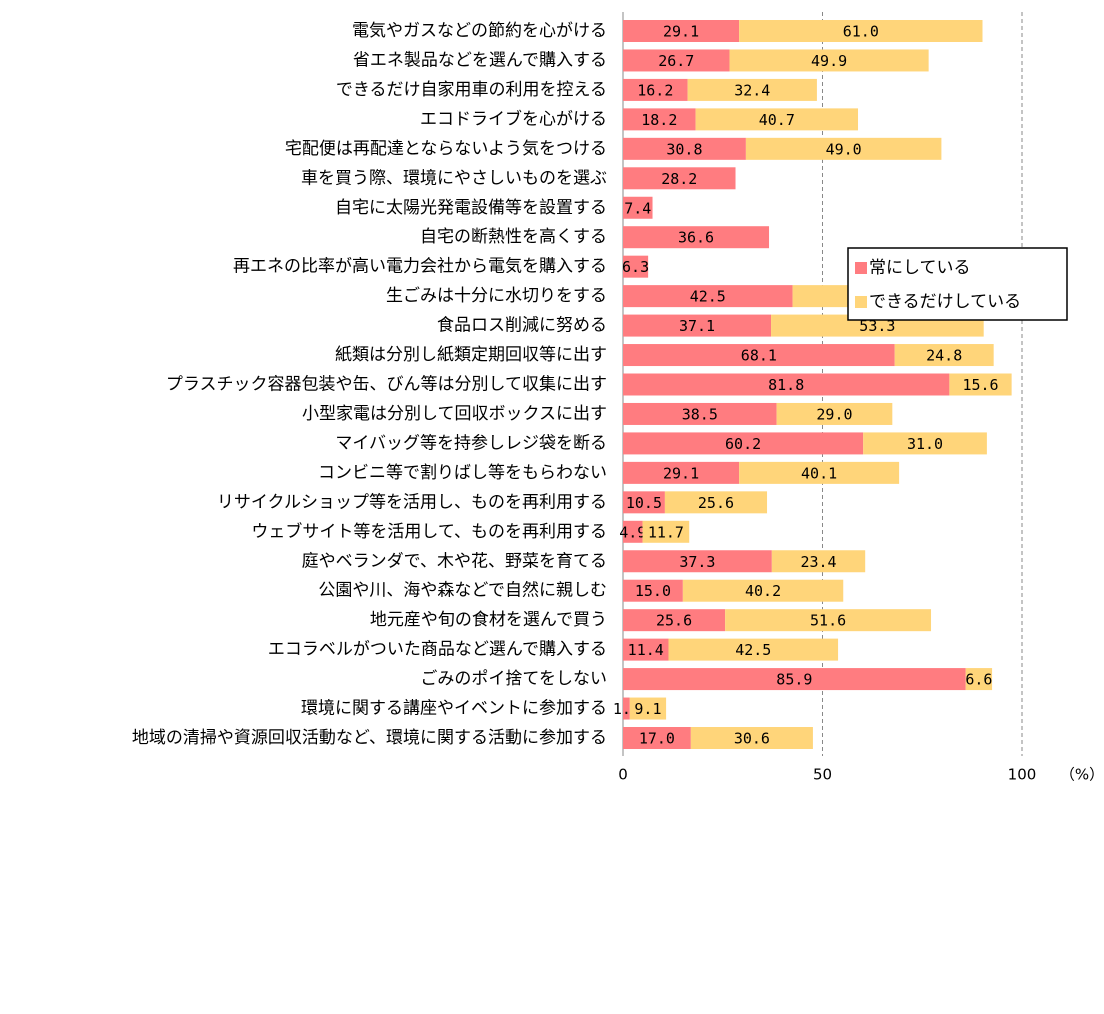  I want to click on category-label: 自宅の断熱性を高くする, so click(513, 237).